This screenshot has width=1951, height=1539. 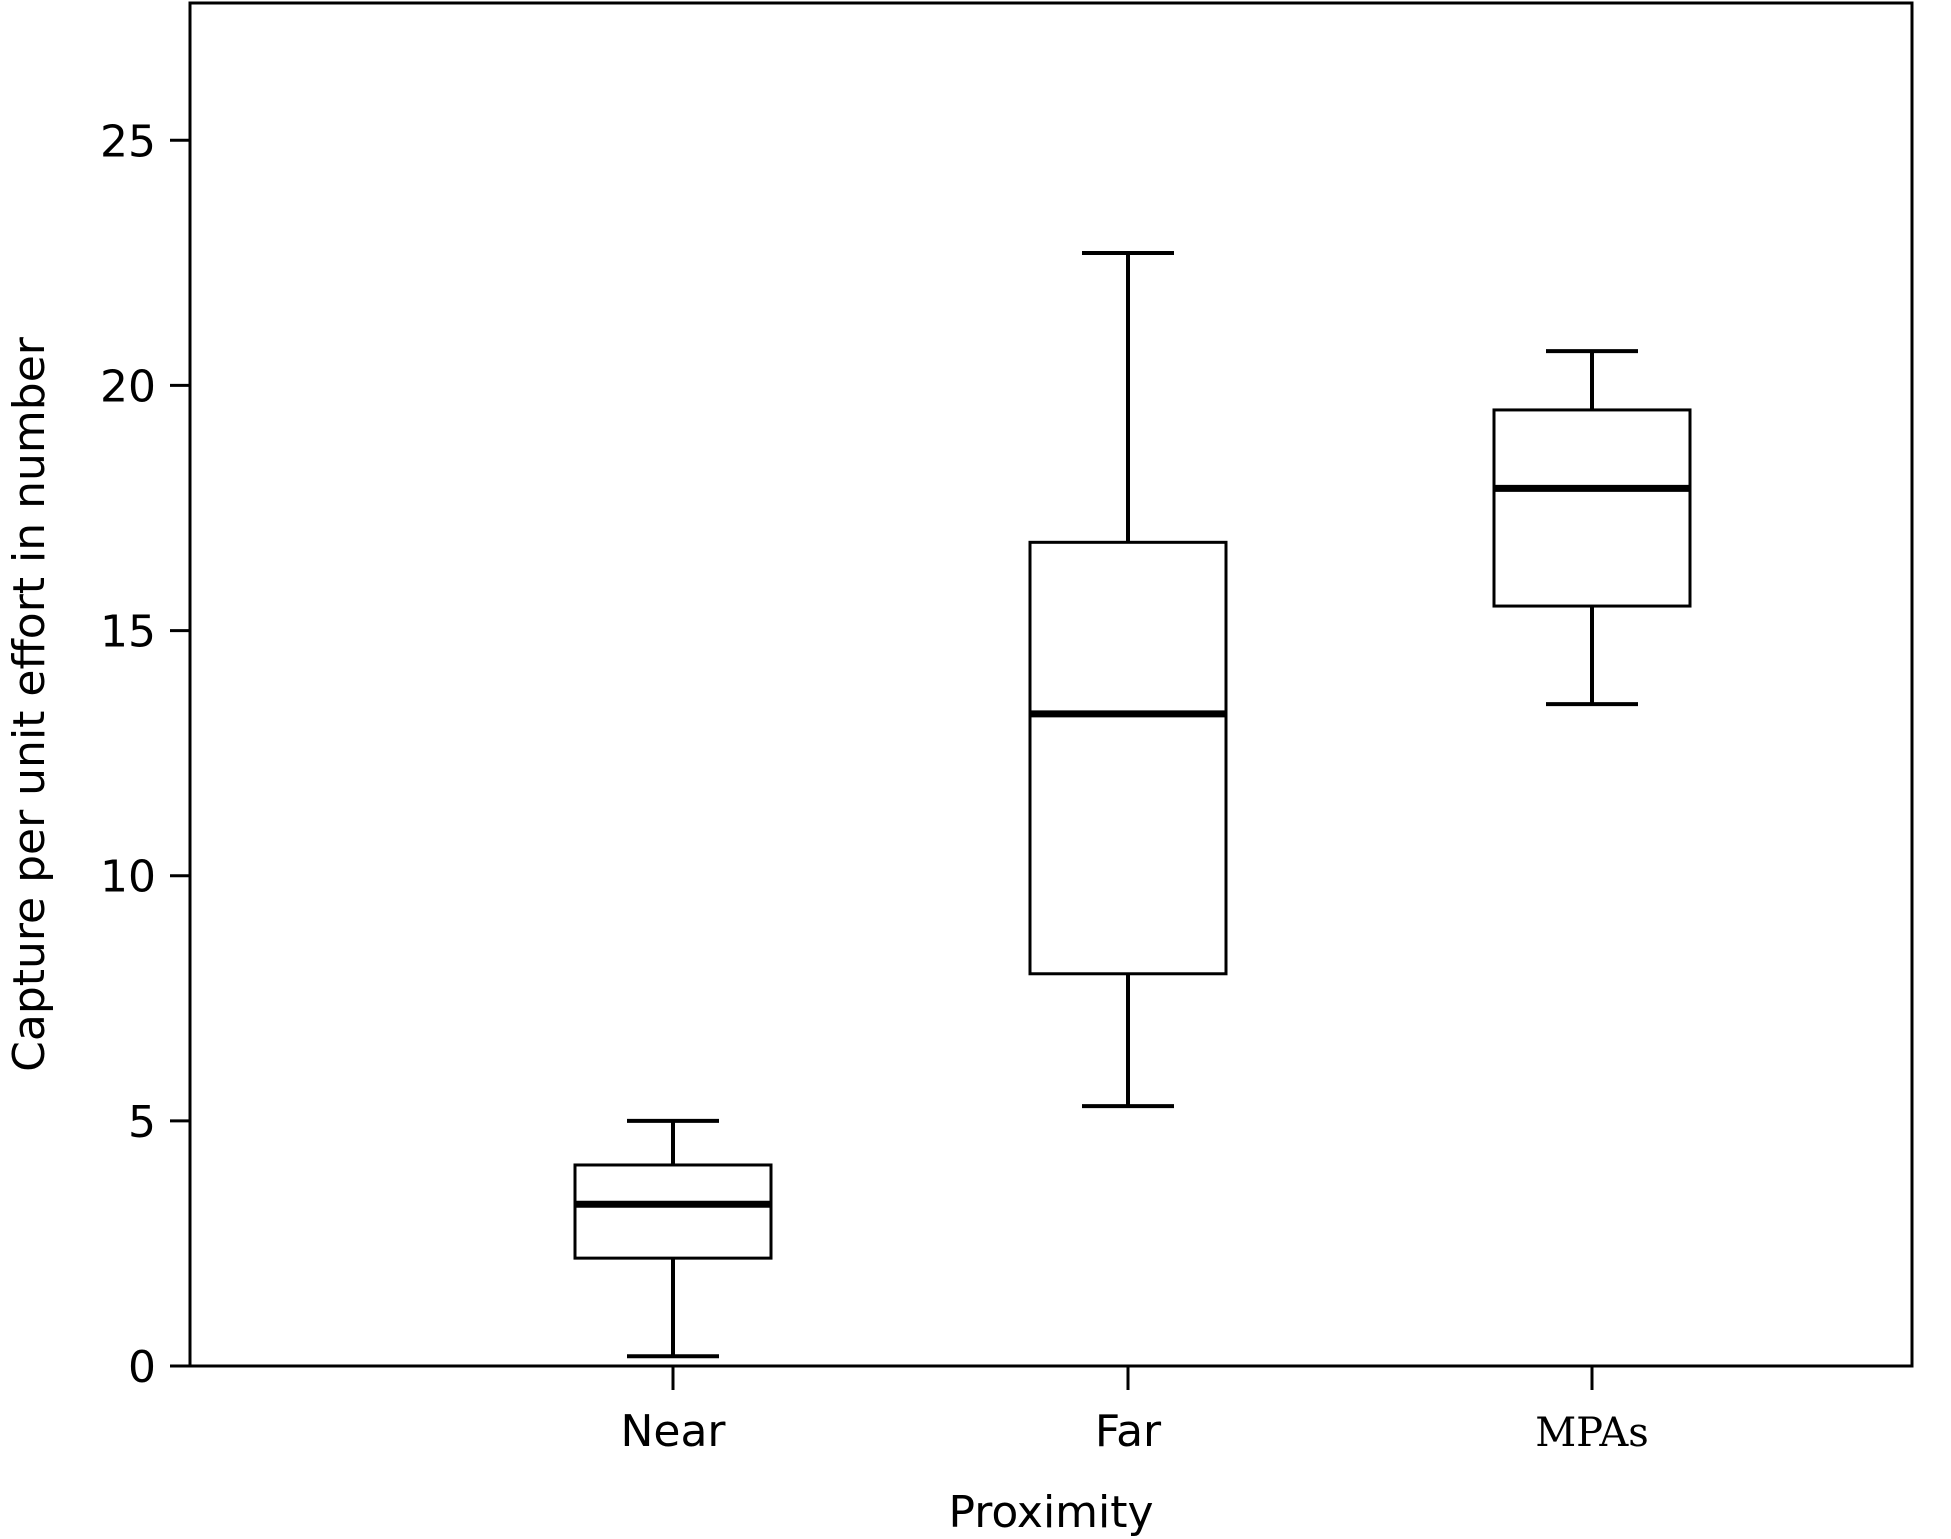 I want to click on y-tick-label: 15, so click(x=128, y=632).